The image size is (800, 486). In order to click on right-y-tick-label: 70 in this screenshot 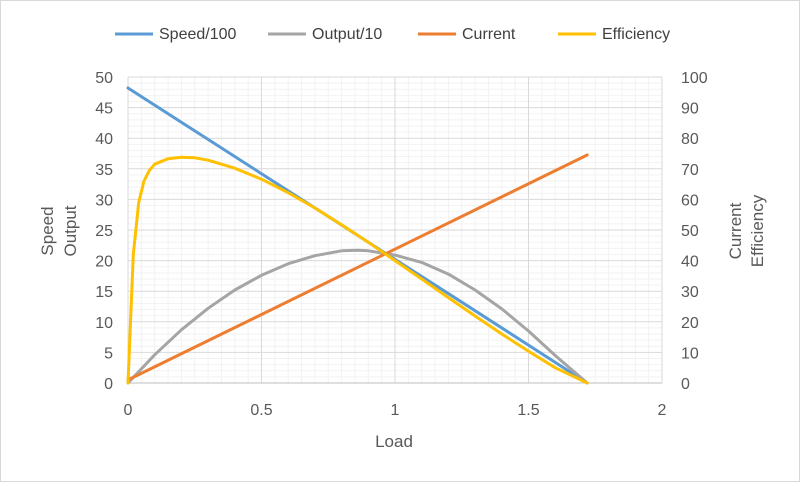, I will do `click(690, 170)`.